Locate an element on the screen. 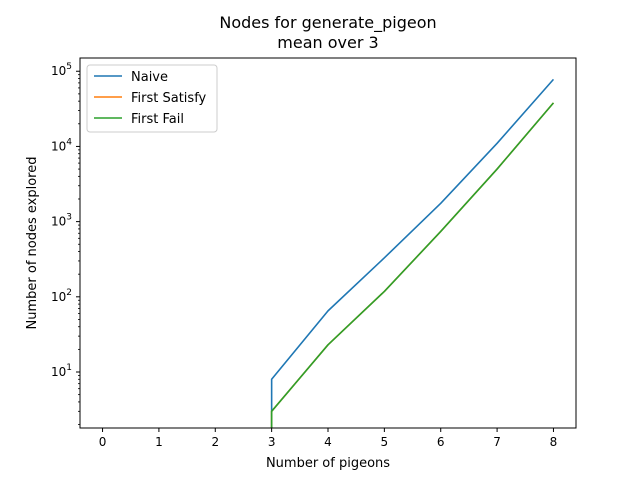  x-tick-label: 5 is located at coordinates (385, 442).